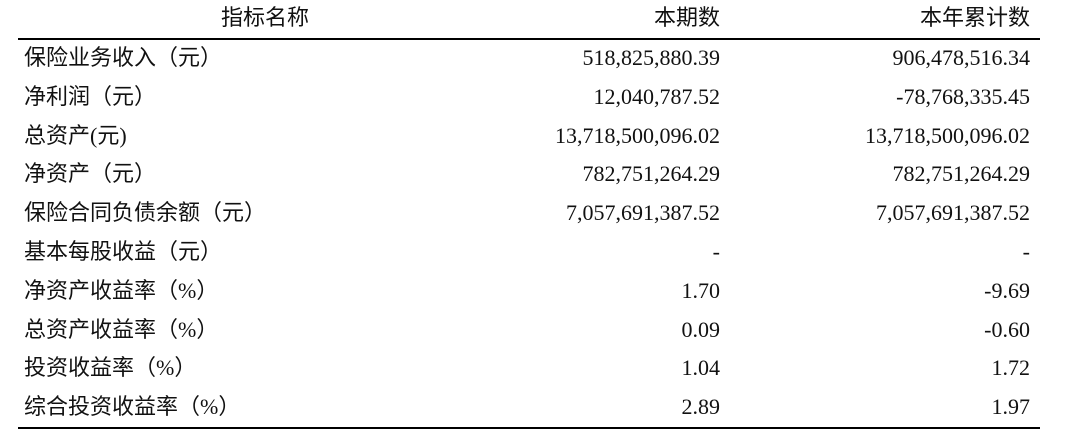  I want to click on row-label: 净利润（元）, so click(90, 96).